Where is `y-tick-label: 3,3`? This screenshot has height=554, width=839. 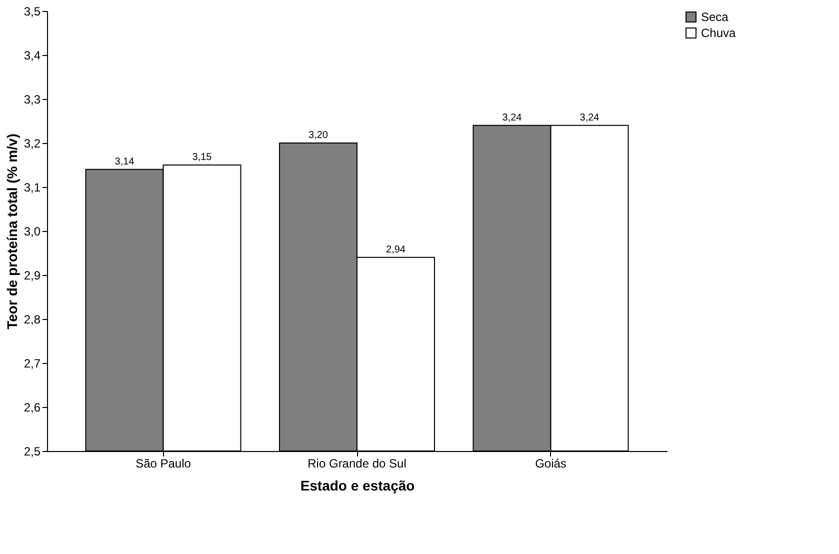
y-tick-label: 3,3 is located at coordinates (32, 99).